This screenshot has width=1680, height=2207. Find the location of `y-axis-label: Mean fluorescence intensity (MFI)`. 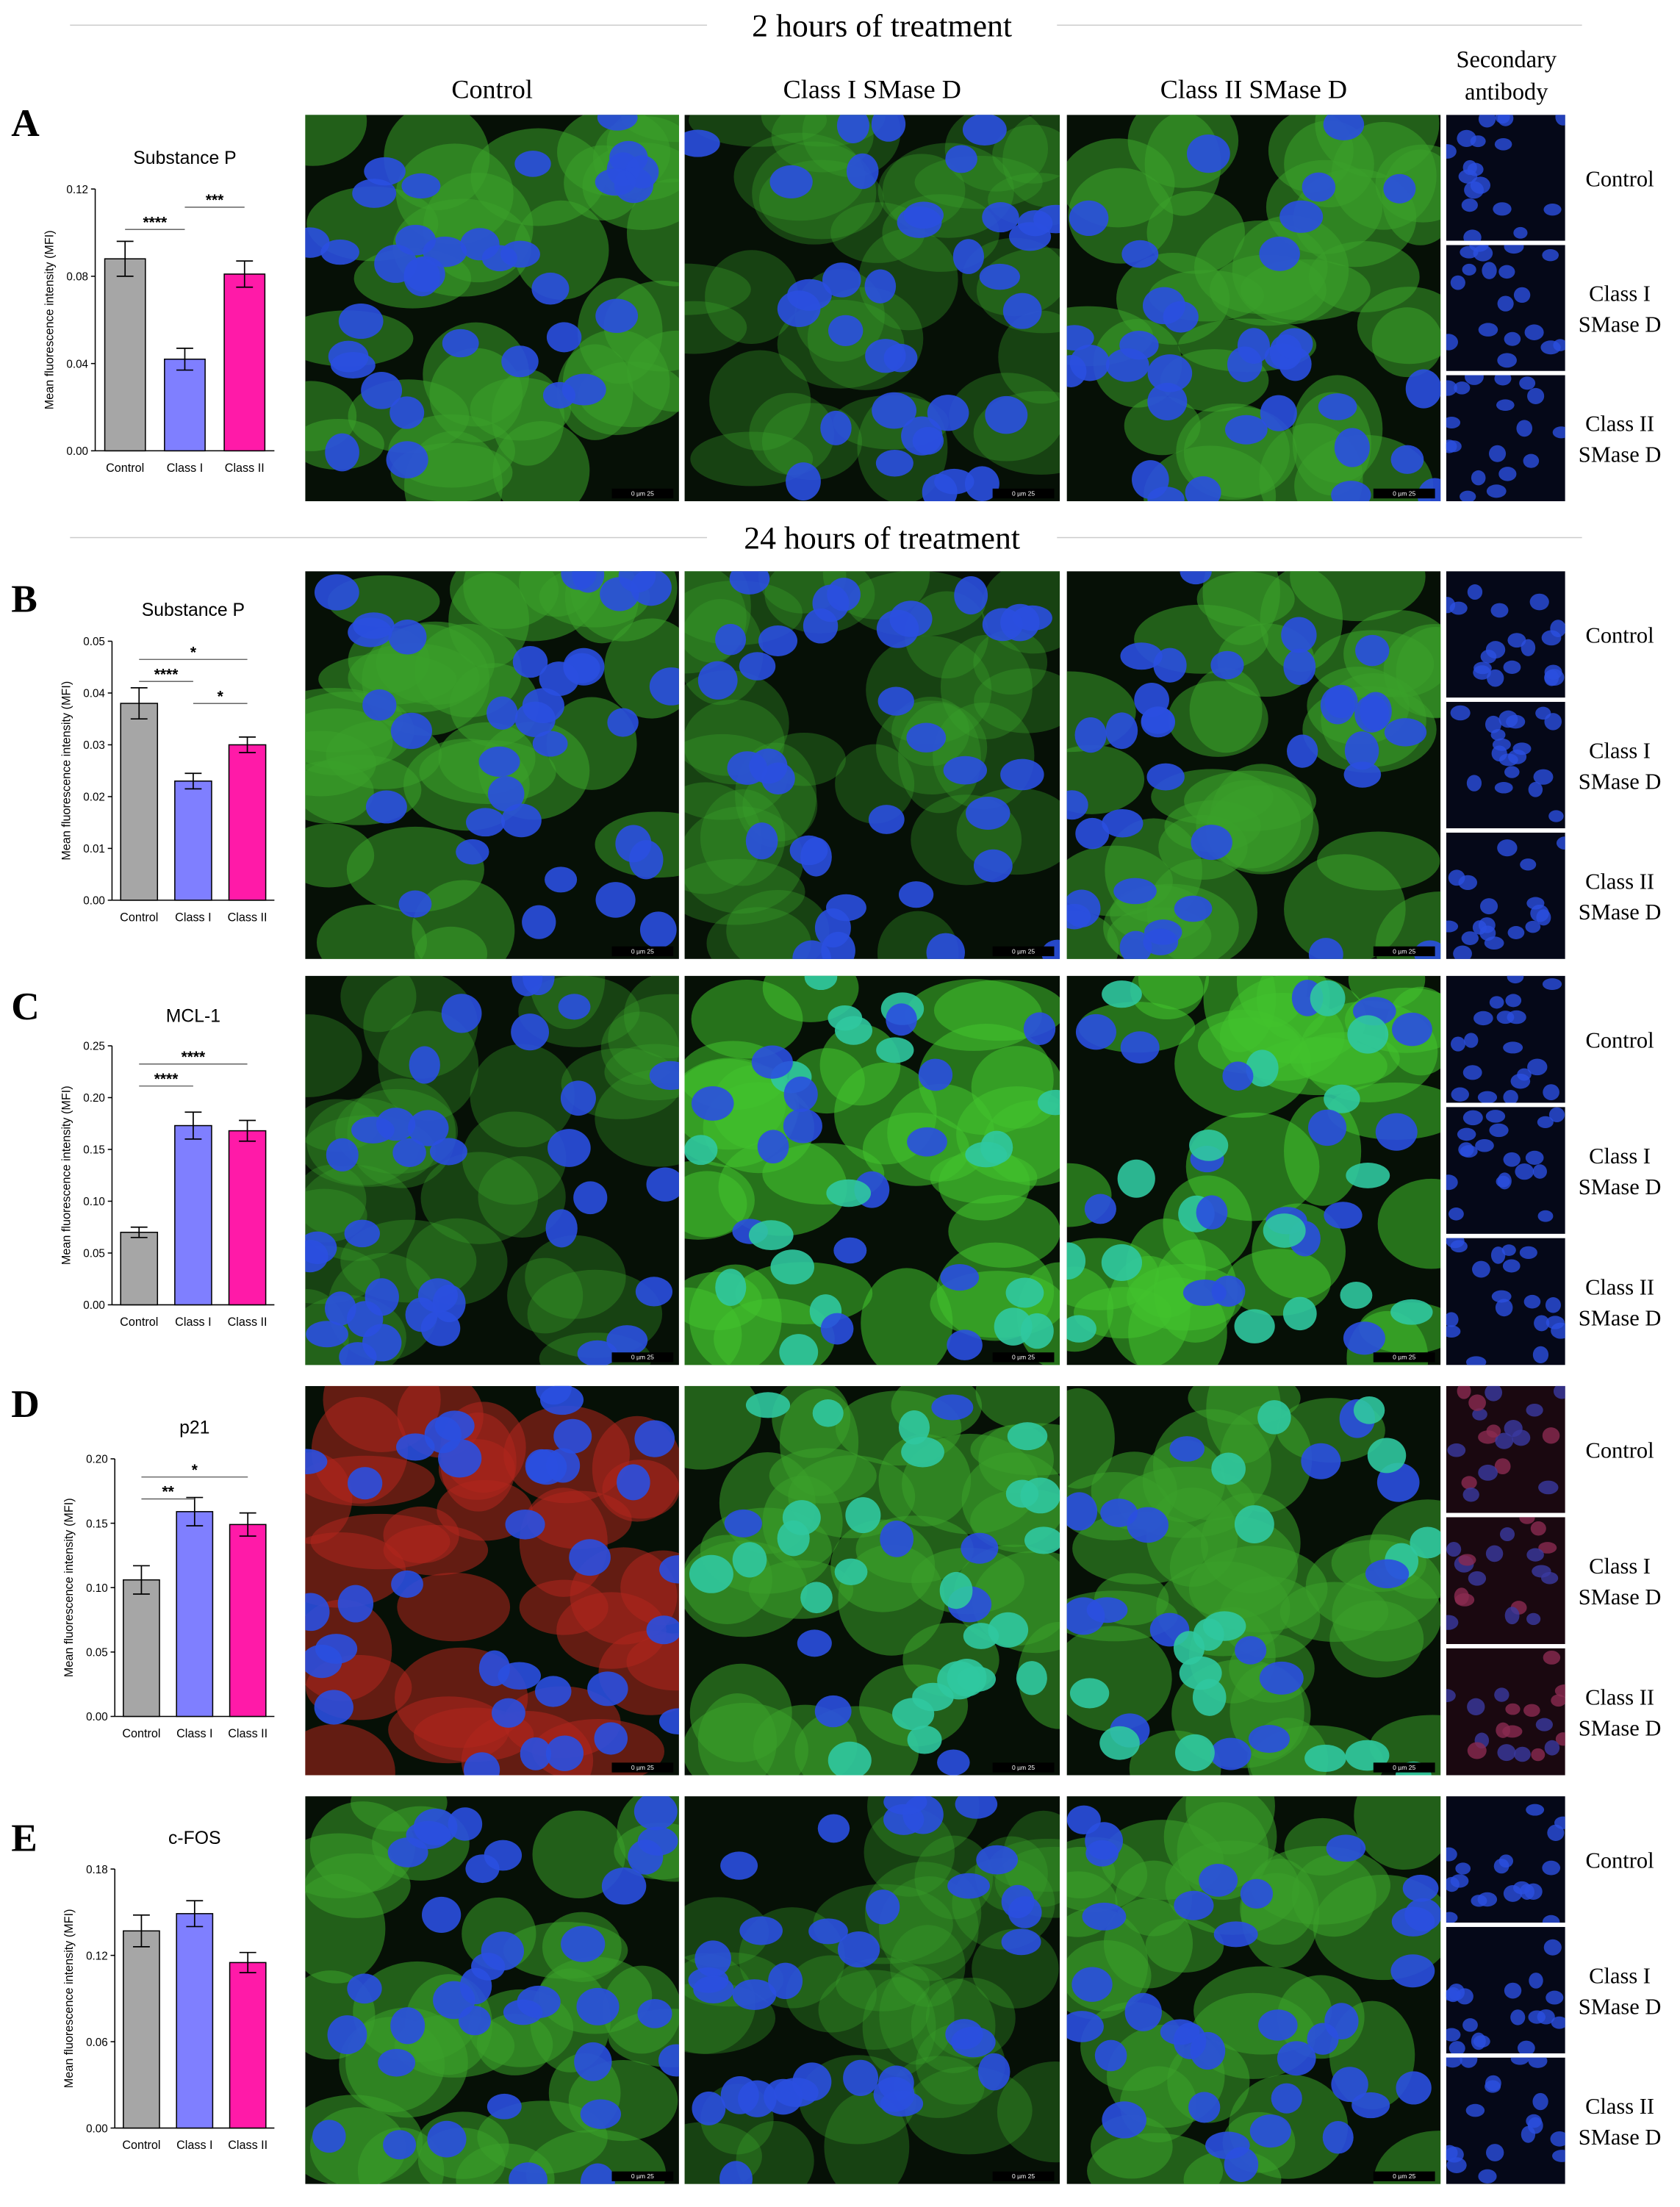

y-axis-label: Mean fluorescence intensity (MFI) is located at coordinates (49, 319).